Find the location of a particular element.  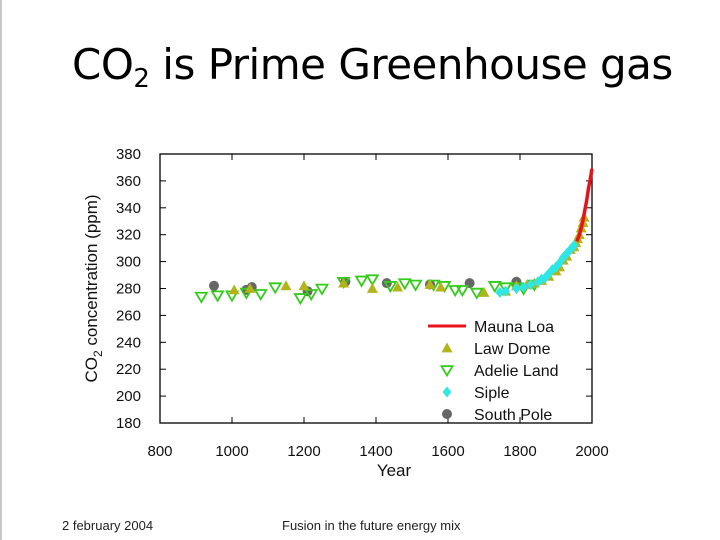

y-tick-label: 340 is located at coordinates (128, 208).